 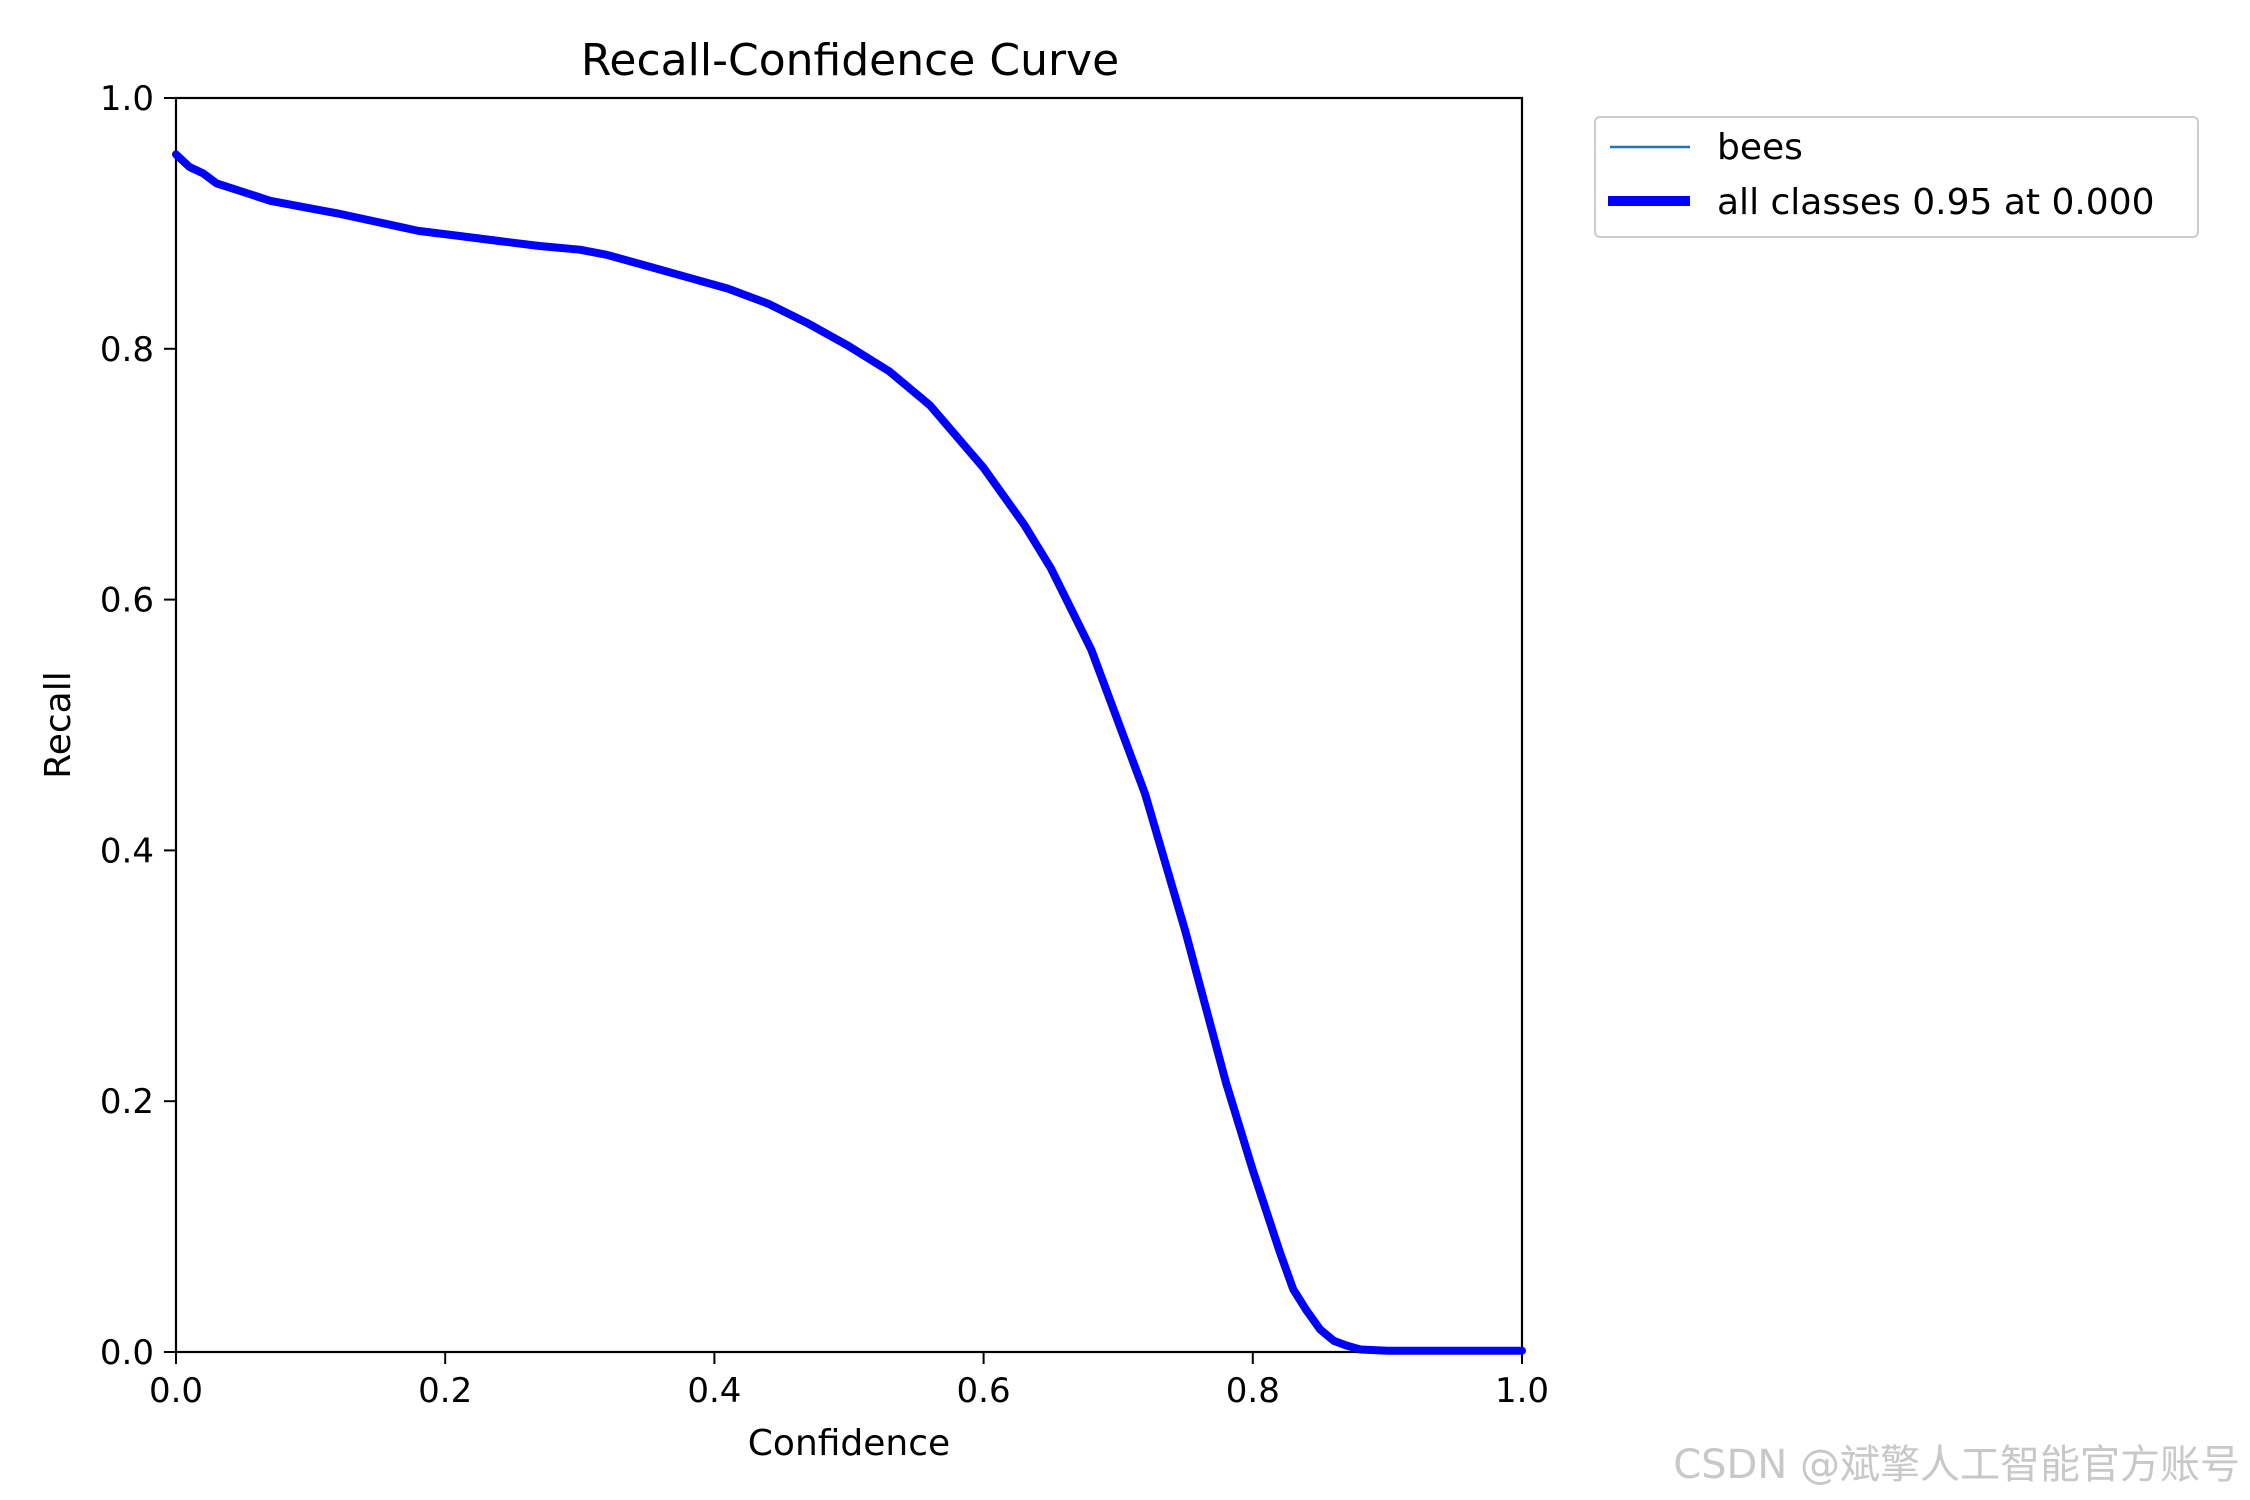 I want to click on legend-box, so click(x=1896, y=177).